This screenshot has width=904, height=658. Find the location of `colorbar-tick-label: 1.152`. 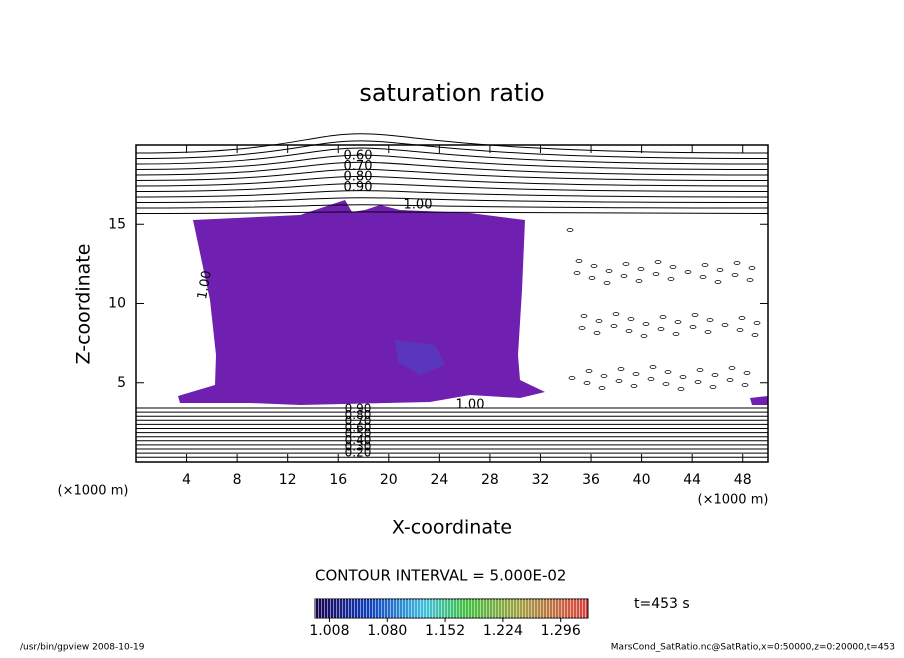

colorbar-tick-label: 1.152 is located at coordinates (445, 631).